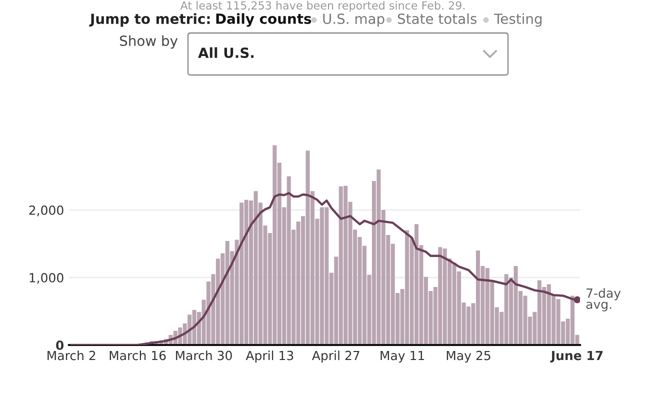 The height and width of the screenshot is (399, 646). What do you see at coordinates (264, 20) in the screenshot?
I see `text: Daily counts` at bounding box center [264, 20].